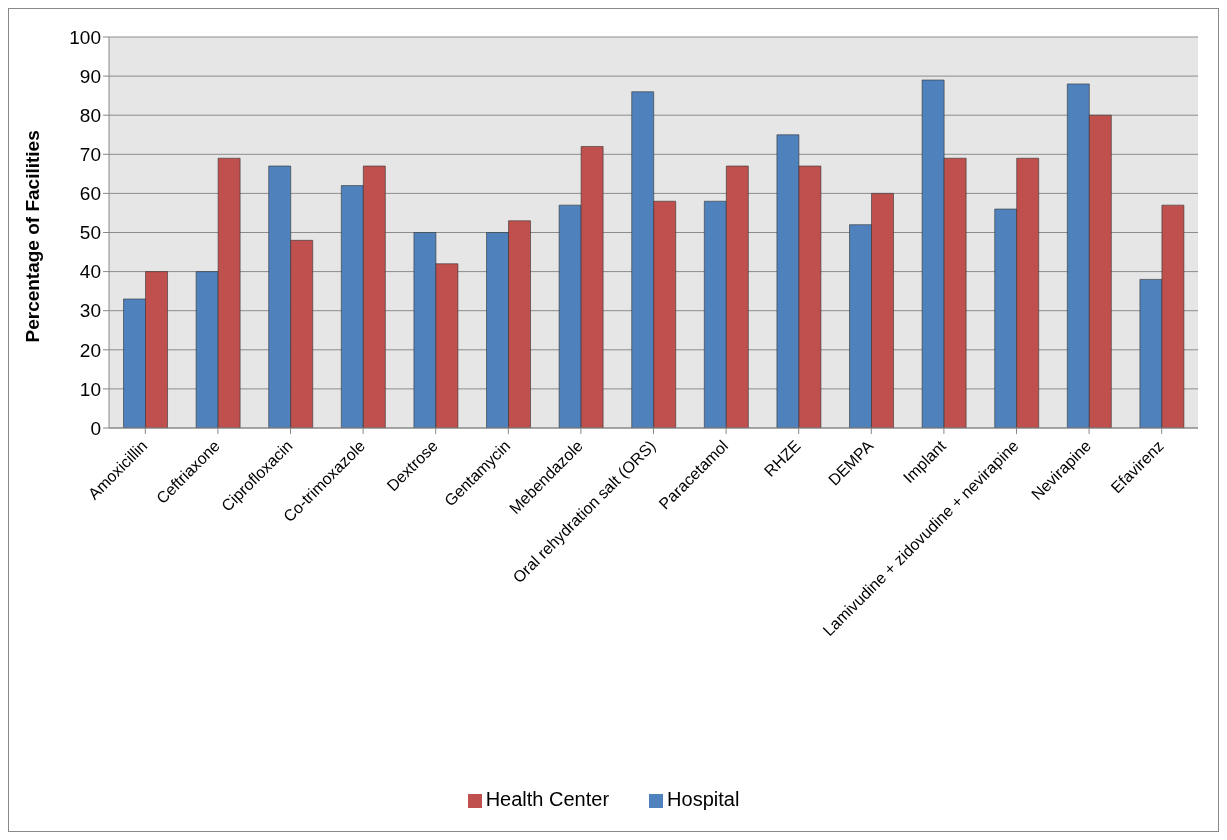  What do you see at coordinates (90, 115) in the screenshot?
I see `y-tick-label: 80` at bounding box center [90, 115].